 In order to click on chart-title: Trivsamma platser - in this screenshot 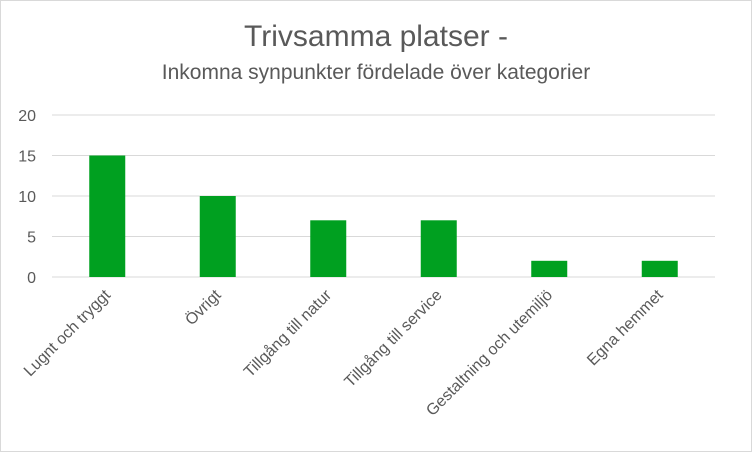, I will do `click(376, 36)`.